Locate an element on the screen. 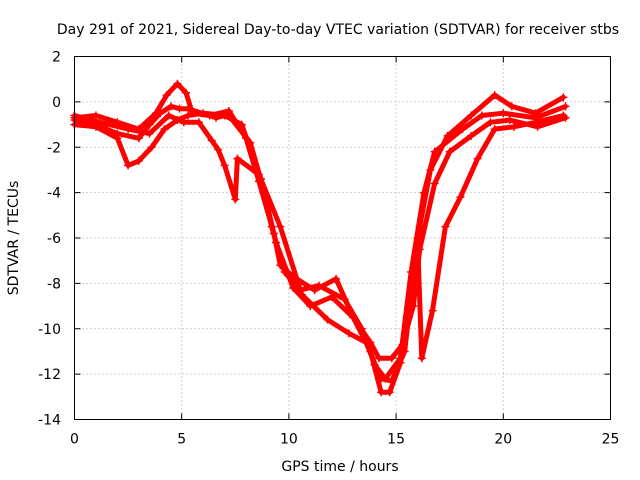  y-tick-label: 0 is located at coordinates (56, 103).